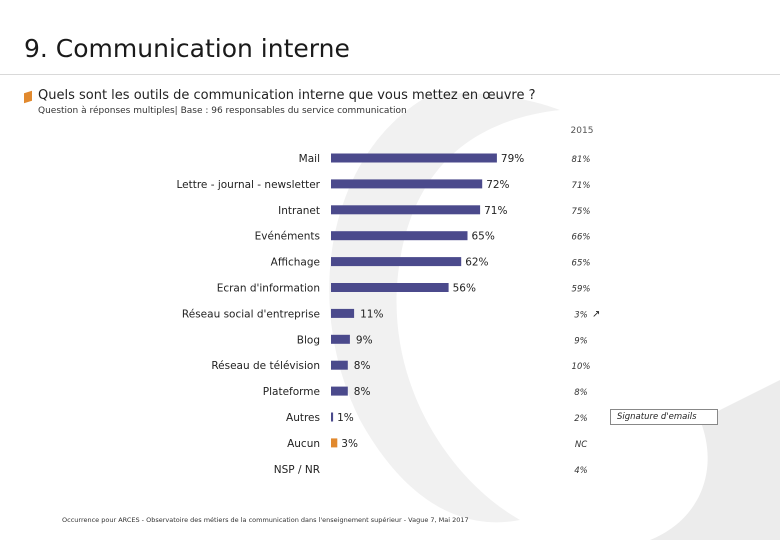 This screenshot has width=780, height=540. Describe the element at coordinates (581, 212) in the screenshot. I see `comparison-2015-value: 75%` at that location.